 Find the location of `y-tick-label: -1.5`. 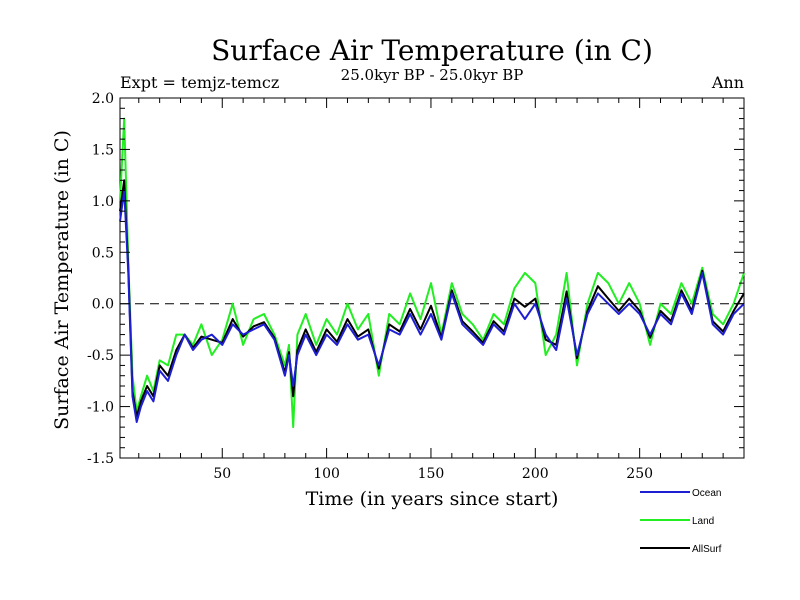

y-tick-label: -1.5 is located at coordinates (100, 459).